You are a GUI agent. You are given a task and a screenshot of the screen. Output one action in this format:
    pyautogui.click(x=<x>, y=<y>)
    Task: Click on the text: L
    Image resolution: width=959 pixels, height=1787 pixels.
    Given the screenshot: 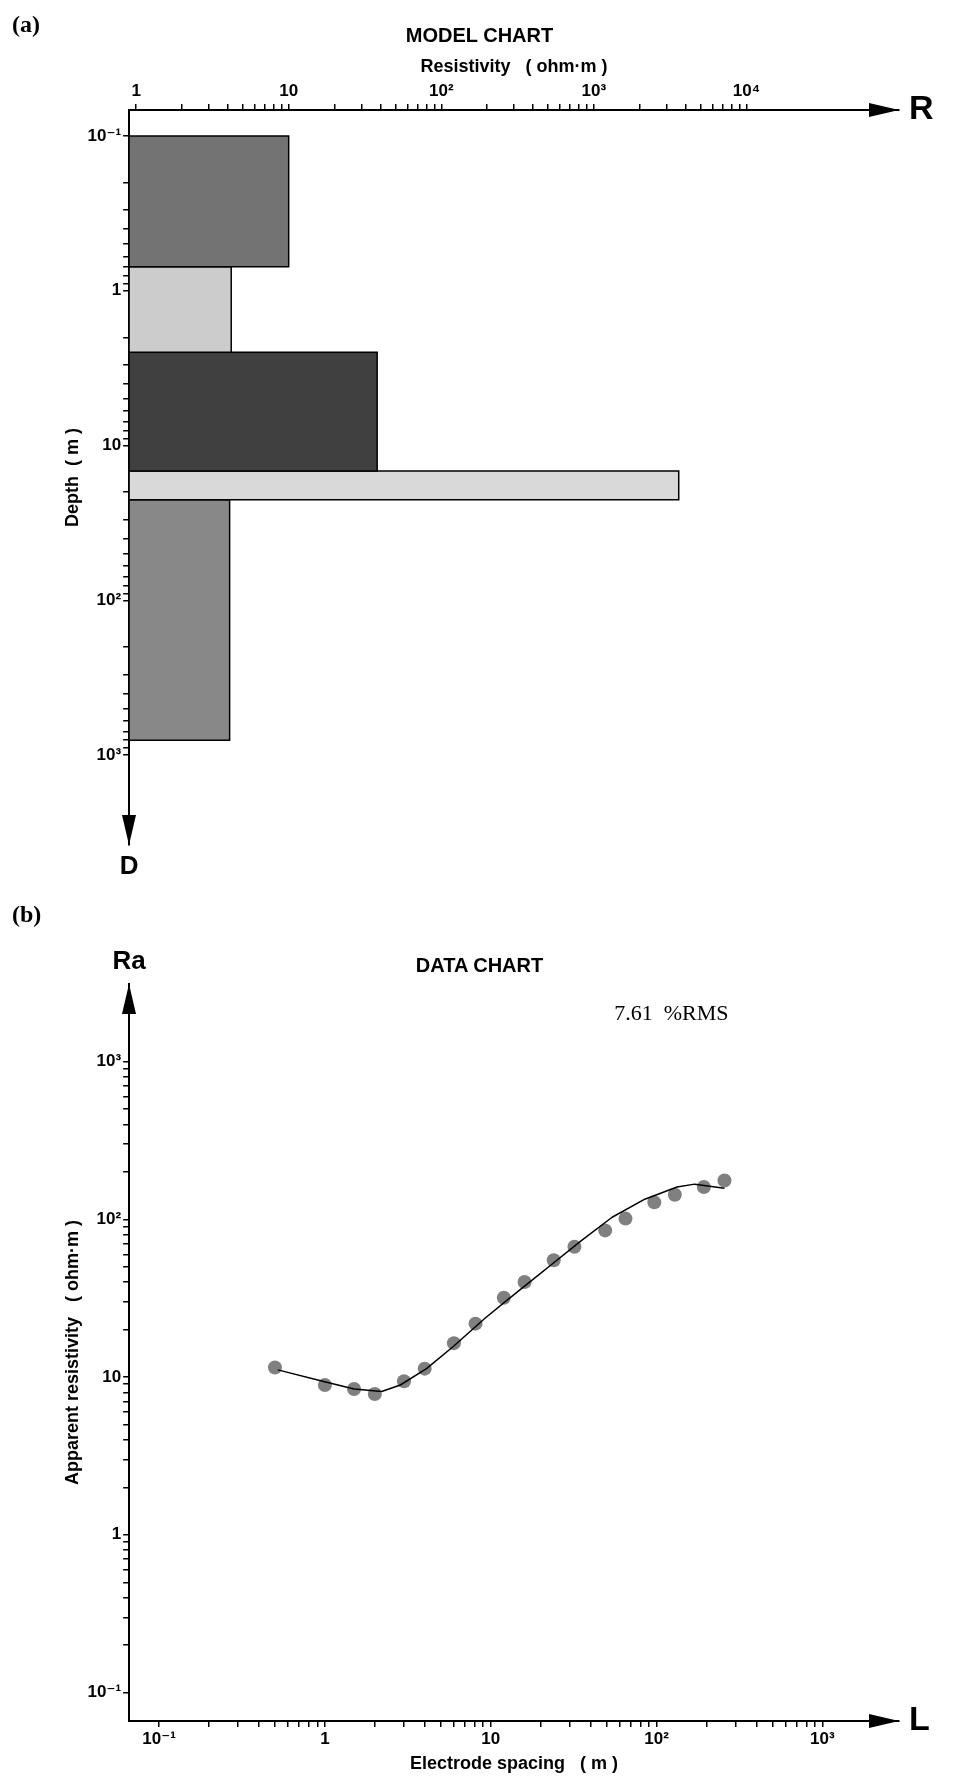 What is the action you would take?
    pyautogui.click(x=919, y=1718)
    